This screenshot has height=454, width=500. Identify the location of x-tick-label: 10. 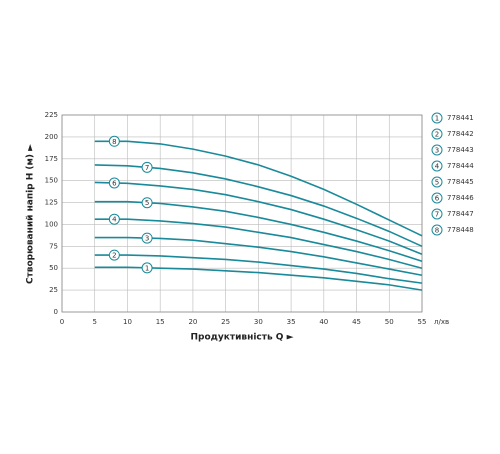
(127, 322).